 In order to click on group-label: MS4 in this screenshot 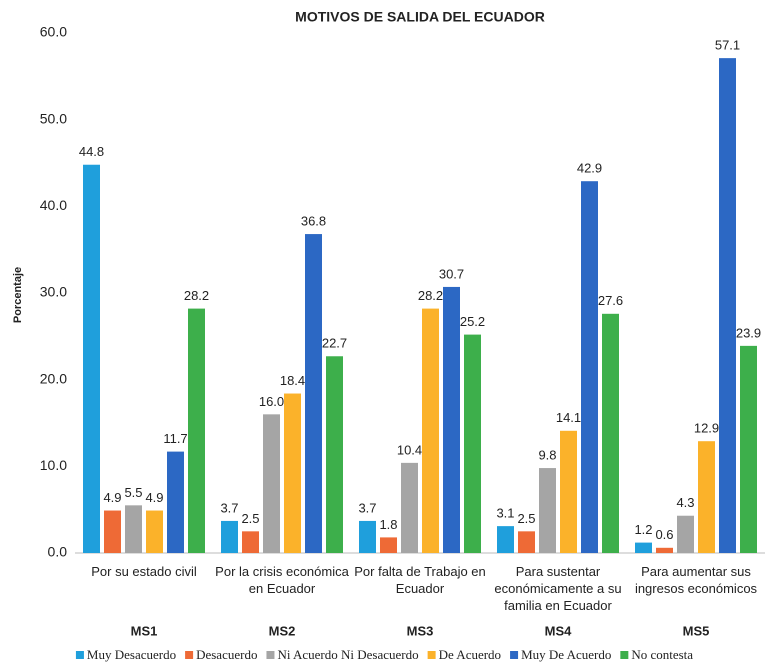, I will do `click(559, 630)`.